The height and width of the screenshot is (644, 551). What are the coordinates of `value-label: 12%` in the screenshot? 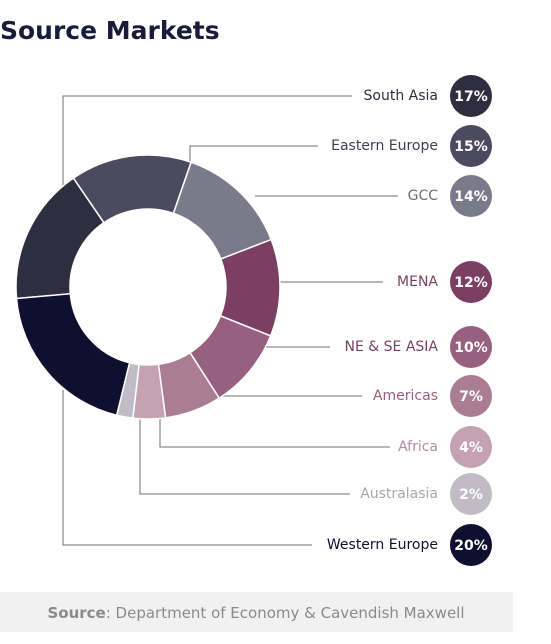 It's located at (471, 283).